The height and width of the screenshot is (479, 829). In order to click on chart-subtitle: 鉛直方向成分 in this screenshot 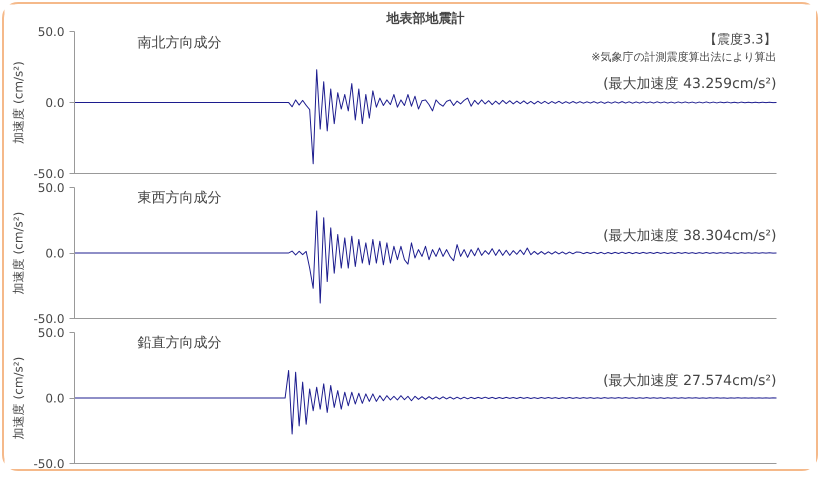, I will do `click(180, 342)`.